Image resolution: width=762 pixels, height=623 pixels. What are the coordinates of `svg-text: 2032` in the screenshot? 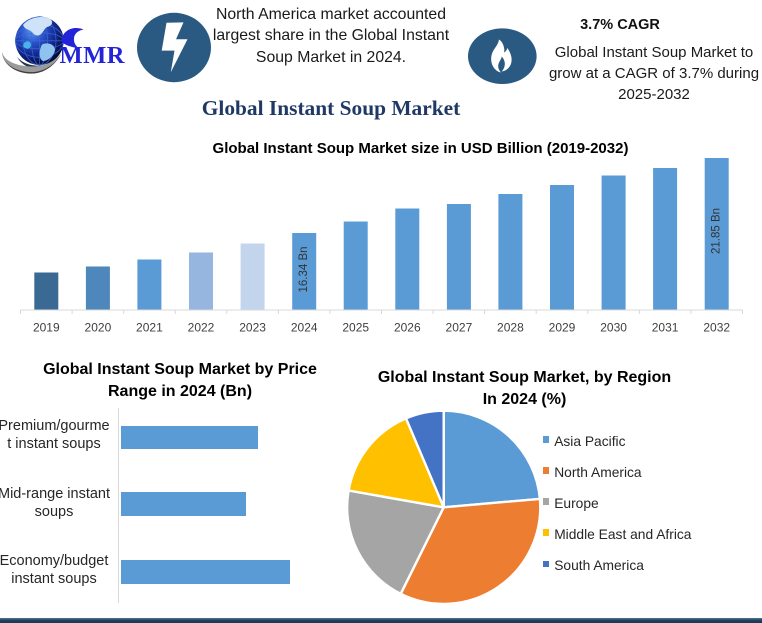 It's located at (716, 328).